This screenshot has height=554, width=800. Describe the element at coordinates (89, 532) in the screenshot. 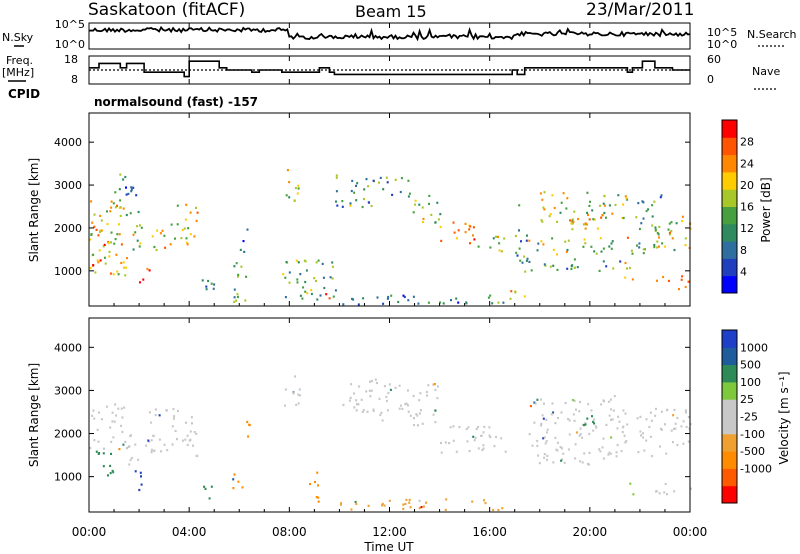

I see `x-tick-label: 00:00` at that location.